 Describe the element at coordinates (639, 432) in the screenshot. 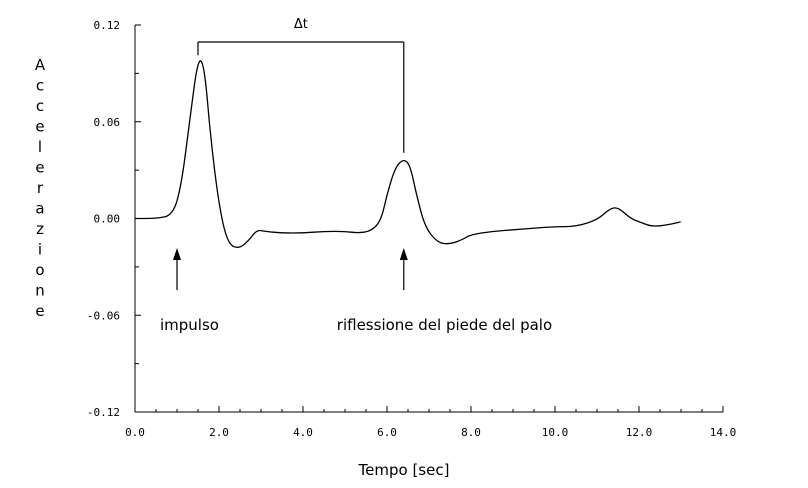

I see `x-tick-label: 12.0` at that location.